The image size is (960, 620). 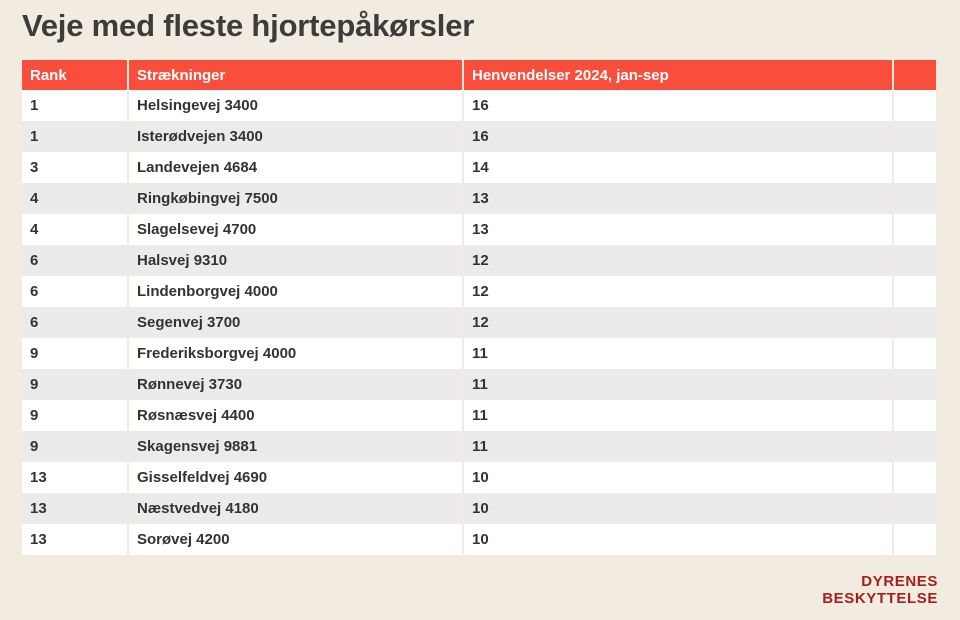 What do you see at coordinates (295, 446) in the screenshot?
I see `road-cell: Skagensvej 9881` at bounding box center [295, 446].